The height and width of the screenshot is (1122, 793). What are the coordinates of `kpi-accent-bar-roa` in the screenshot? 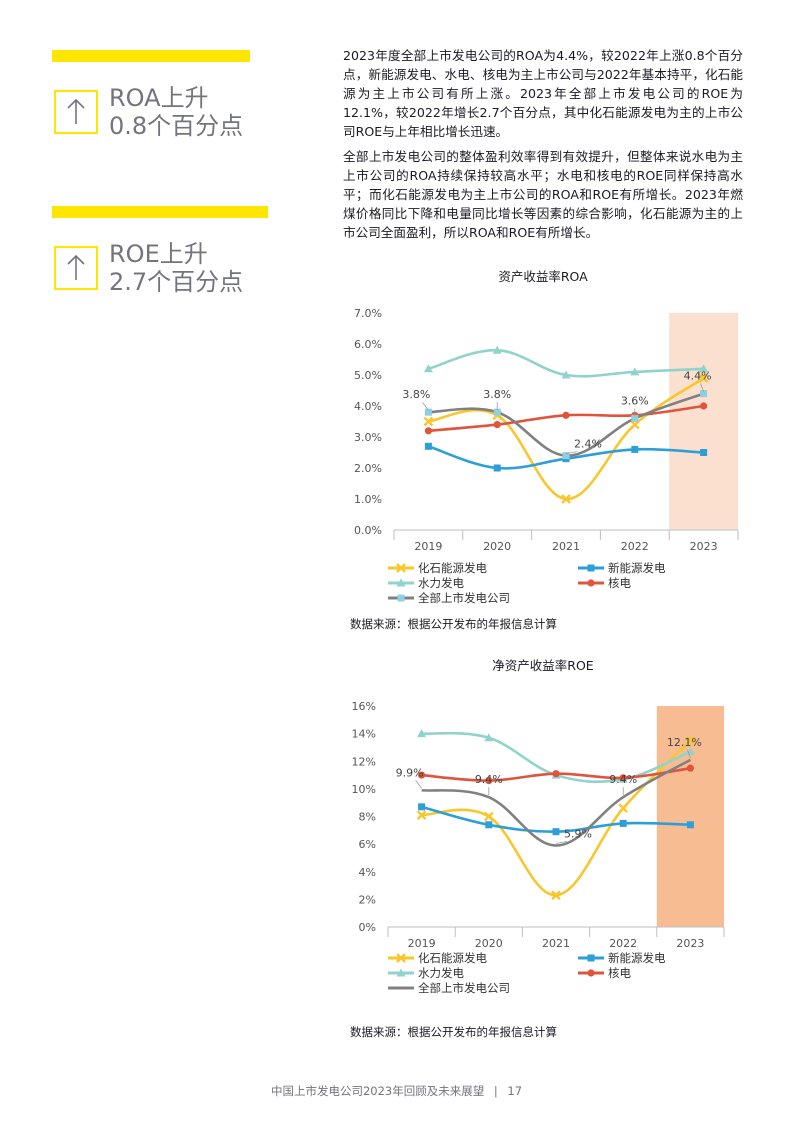 It's located at (151, 56).